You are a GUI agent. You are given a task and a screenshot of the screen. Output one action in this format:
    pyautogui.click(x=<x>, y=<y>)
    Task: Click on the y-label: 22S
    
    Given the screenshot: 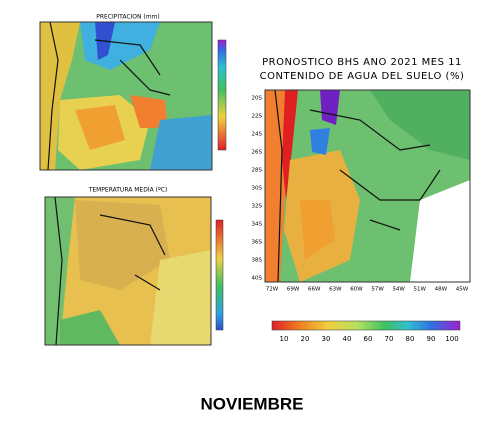 What is the action you would take?
    pyautogui.click(x=257, y=117)
    